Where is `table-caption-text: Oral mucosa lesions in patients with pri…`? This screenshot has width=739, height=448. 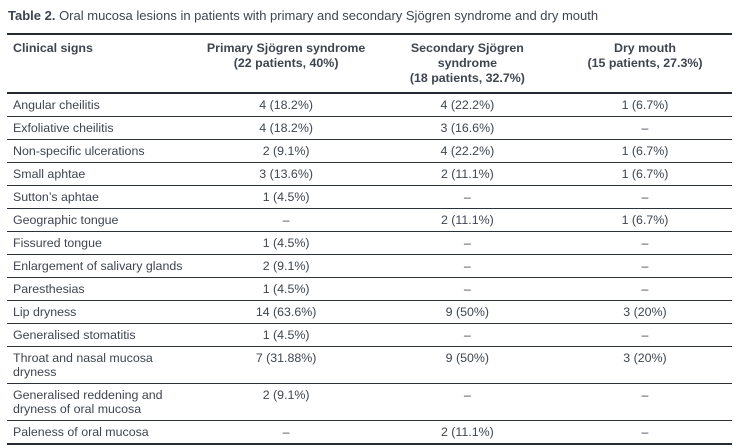 table-caption-text: Oral mucosa lesions in patients with pri… is located at coordinates (327, 15).